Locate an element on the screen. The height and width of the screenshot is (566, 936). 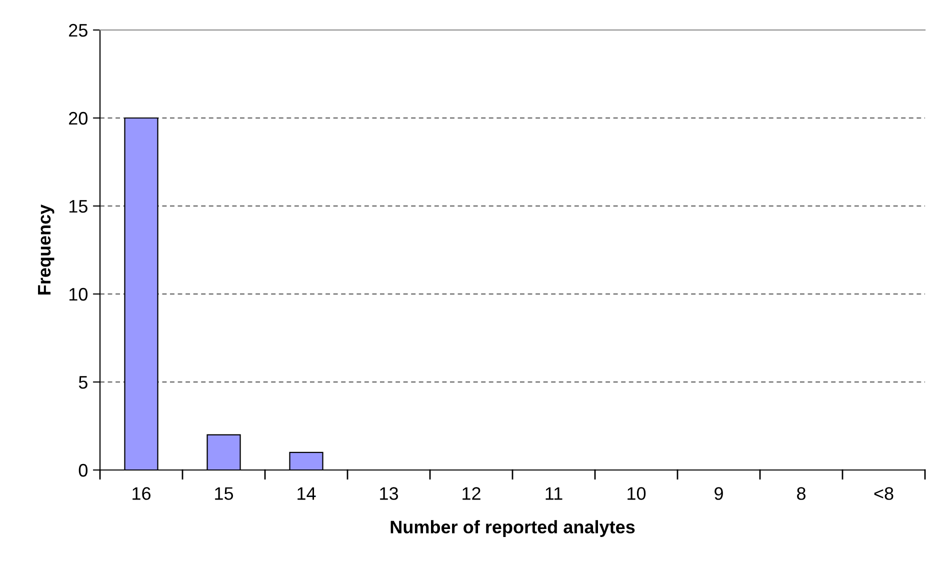
y-tick-label: 0 is located at coordinates (83, 470).